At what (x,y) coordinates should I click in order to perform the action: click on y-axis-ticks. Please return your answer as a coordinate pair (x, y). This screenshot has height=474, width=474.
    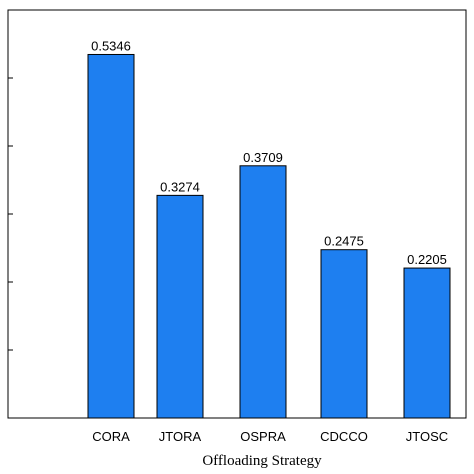
    Looking at the image, I should click on (10, 214).